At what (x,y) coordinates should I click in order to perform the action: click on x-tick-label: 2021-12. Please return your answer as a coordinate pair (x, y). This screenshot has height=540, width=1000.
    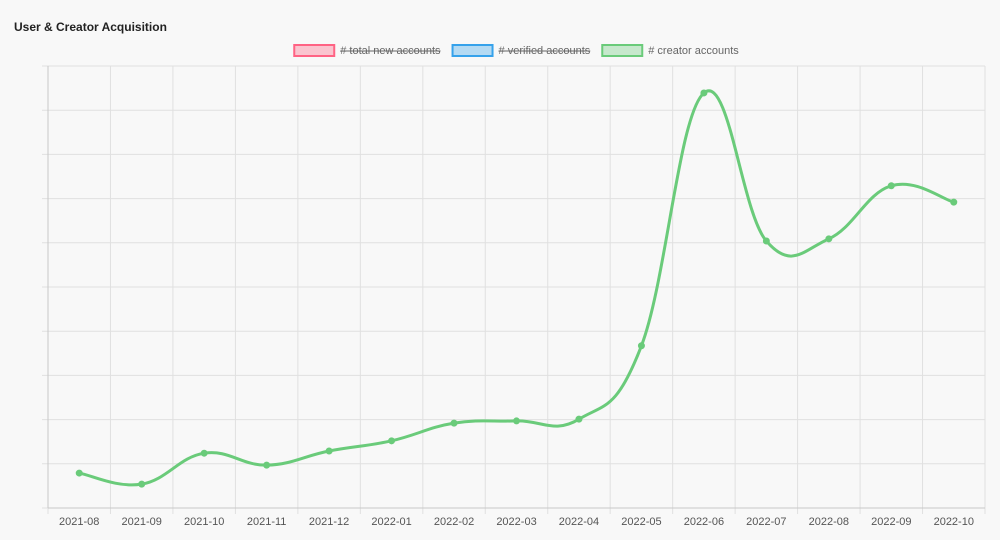
    Looking at the image, I should click on (329, 522).